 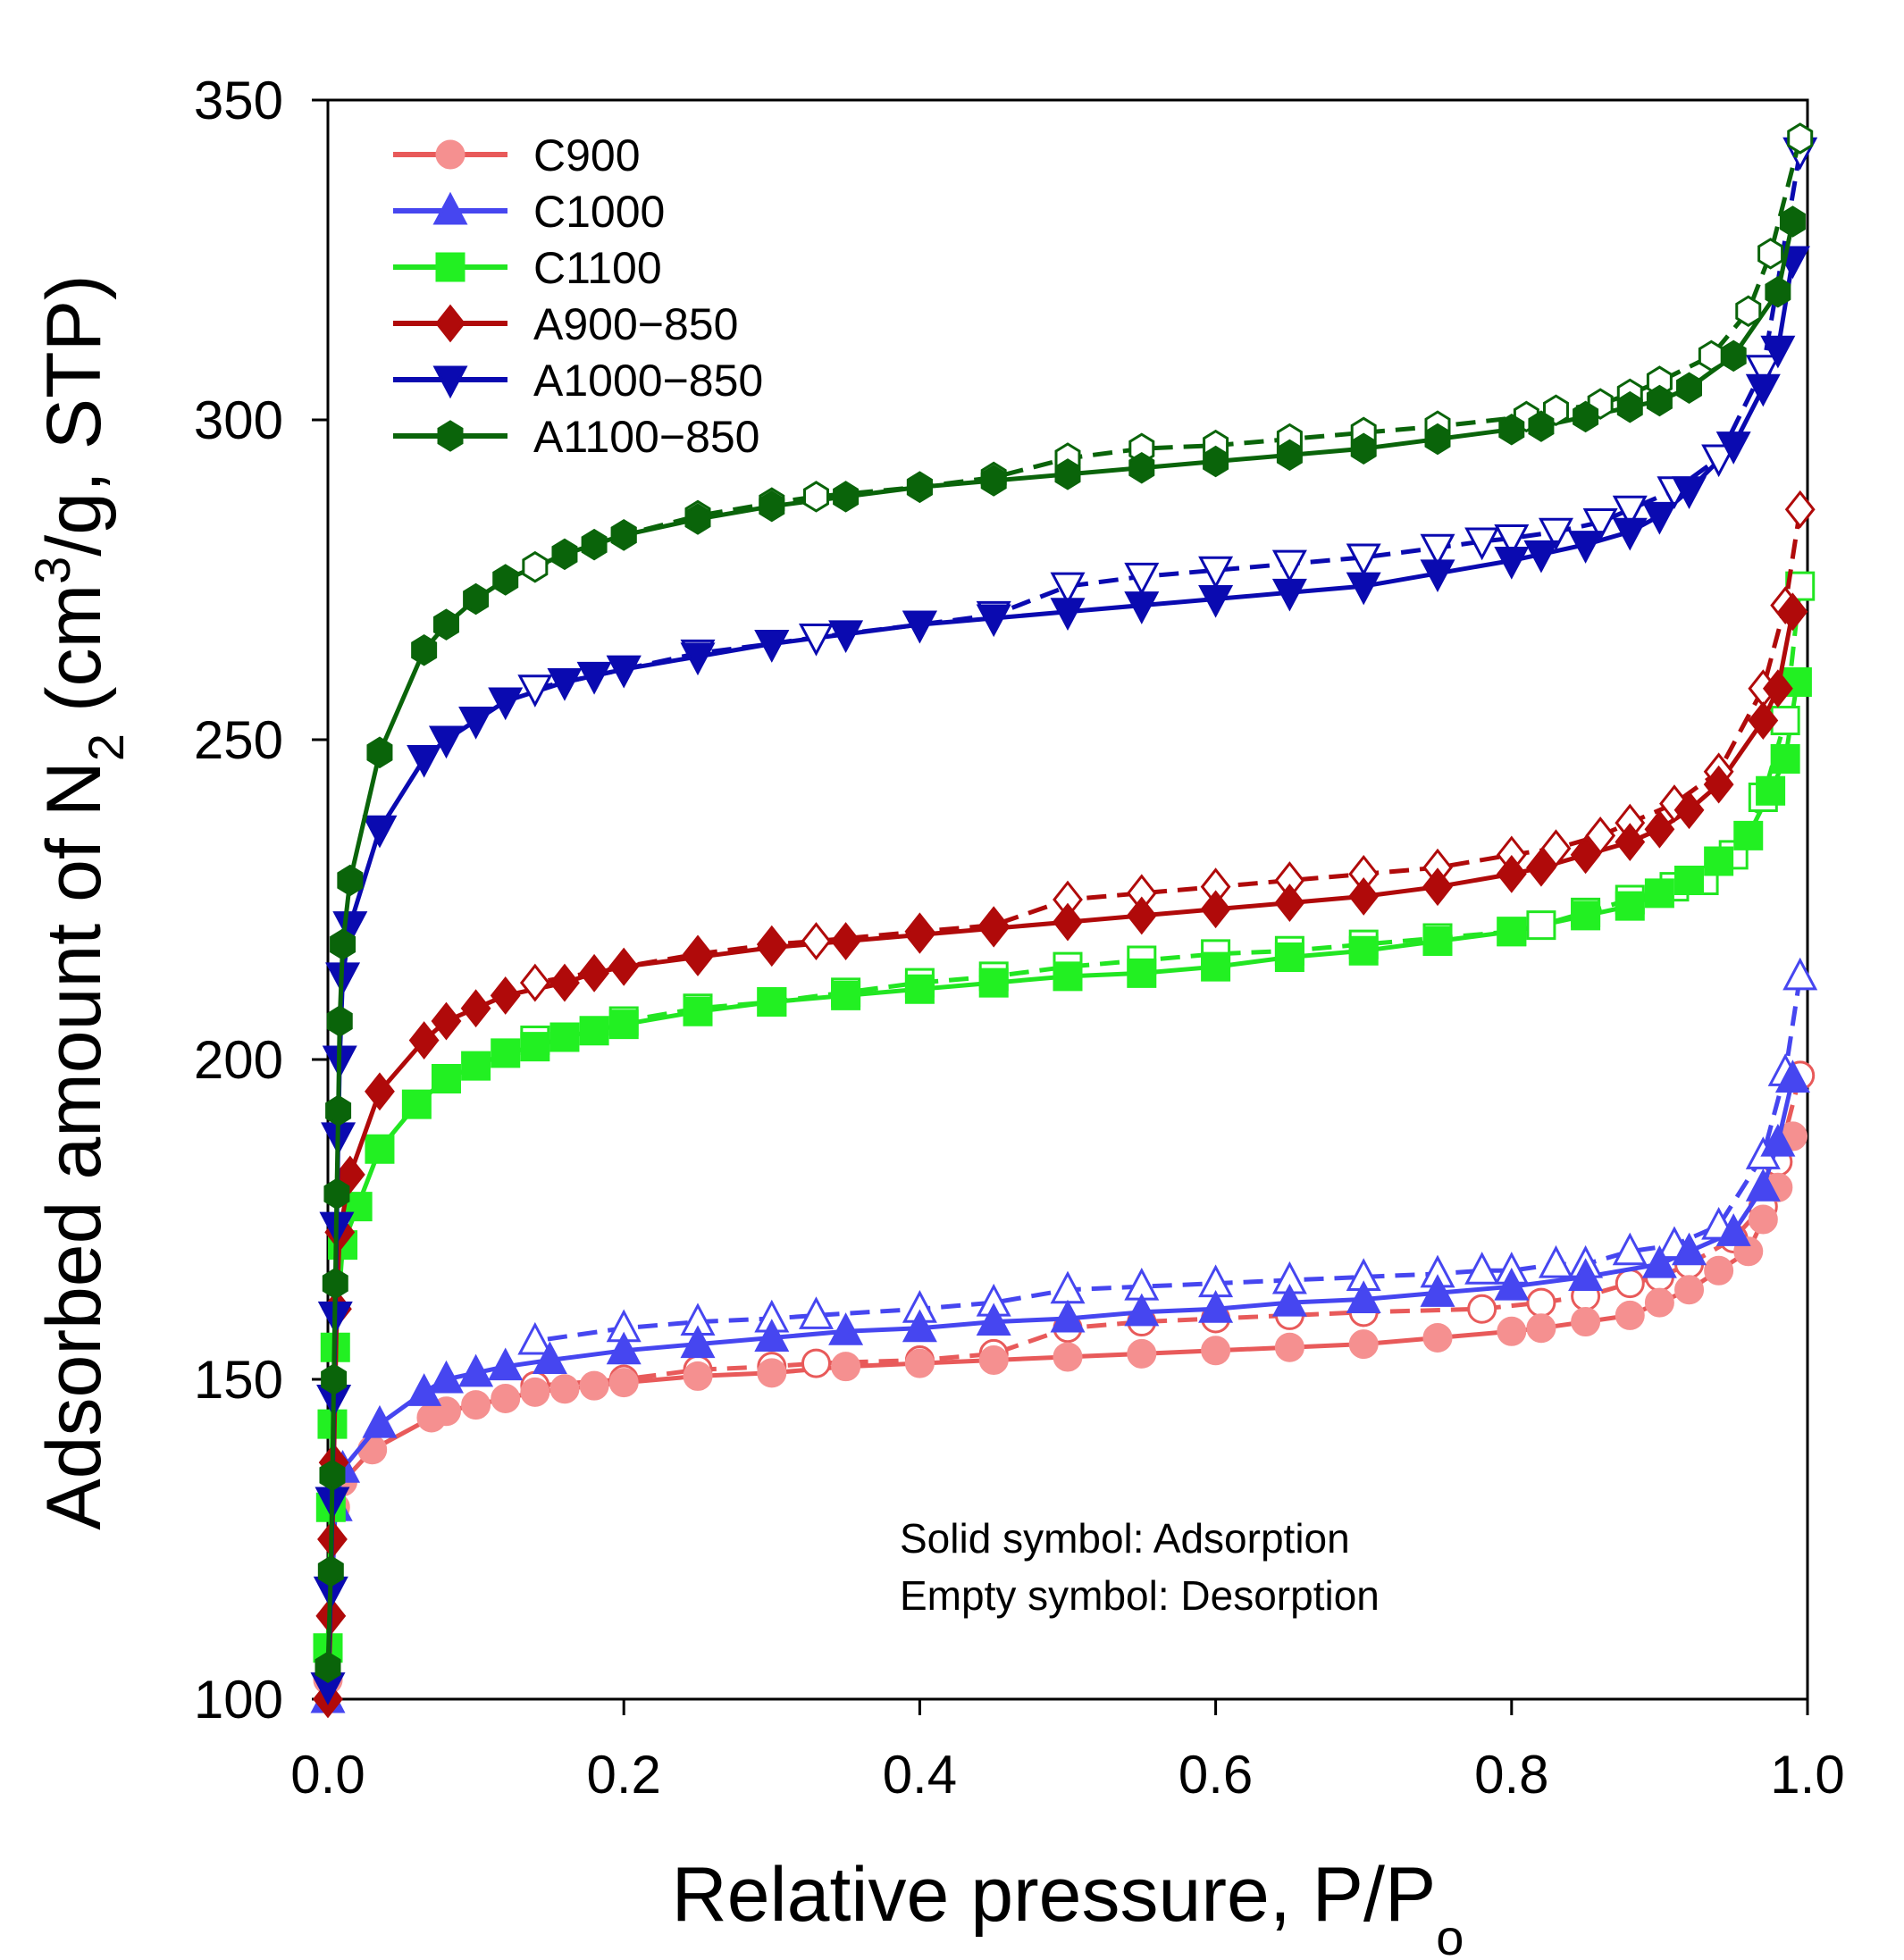 I want to click on y-tick-label: 250, so click(x=238, y=740).